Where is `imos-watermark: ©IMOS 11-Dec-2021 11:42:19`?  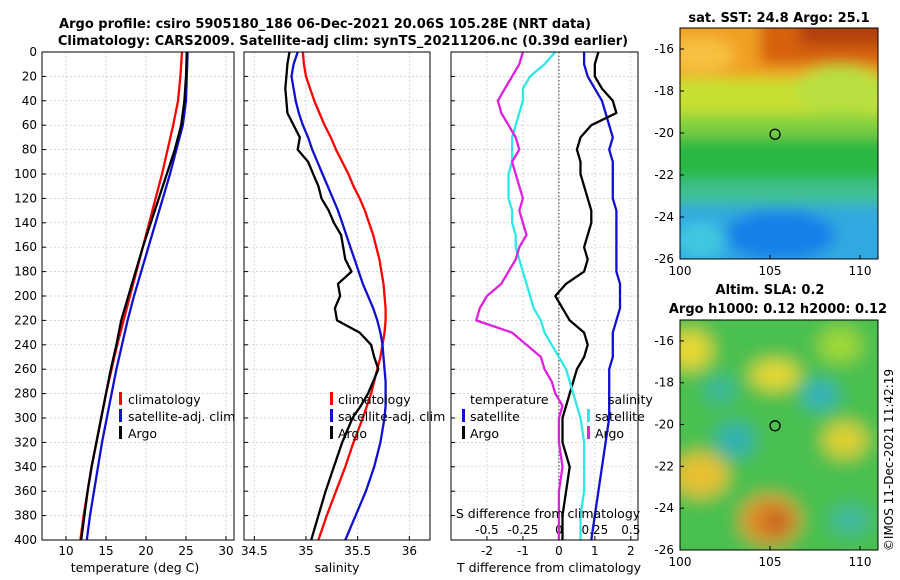
imos-watermark: ©IMOS 11-Dec-2021 11:42:19 is located at coordinates (889, 460).